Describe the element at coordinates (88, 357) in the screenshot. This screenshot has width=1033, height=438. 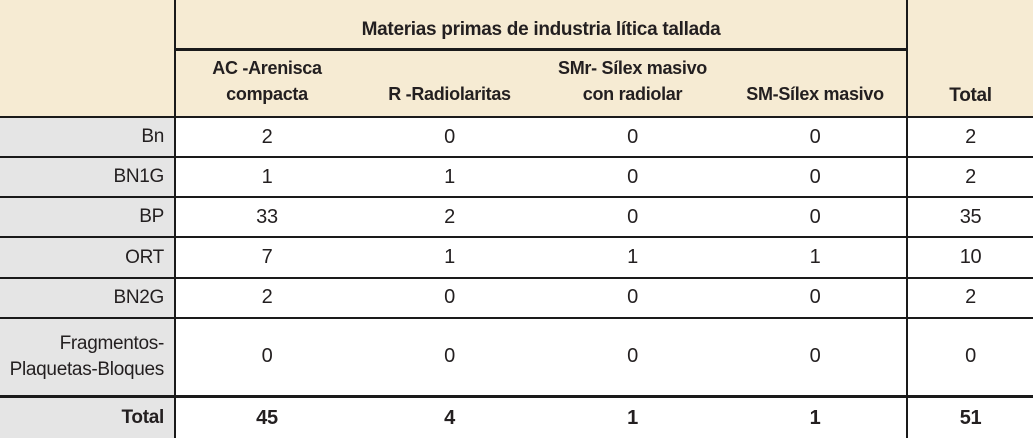
I see `row-label: Fragmentos-Plaquetas-Bloques` at that location.